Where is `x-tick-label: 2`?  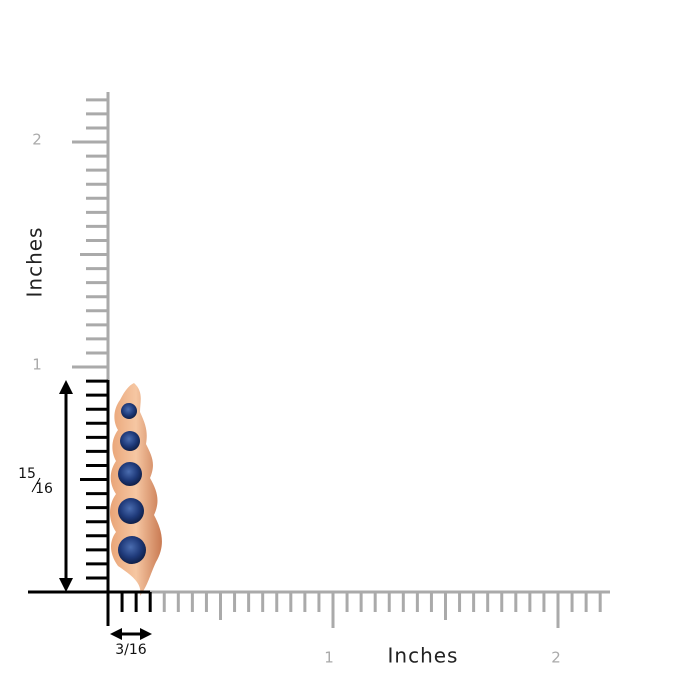 x-tick-label: 2 is located at coordinates (556, 658).